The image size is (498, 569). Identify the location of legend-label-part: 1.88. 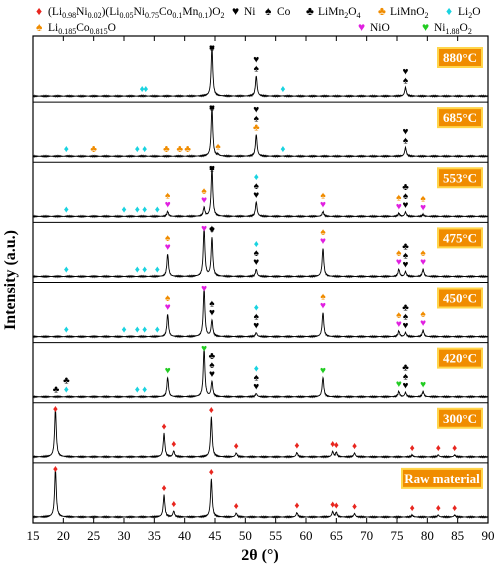
(453, 31).